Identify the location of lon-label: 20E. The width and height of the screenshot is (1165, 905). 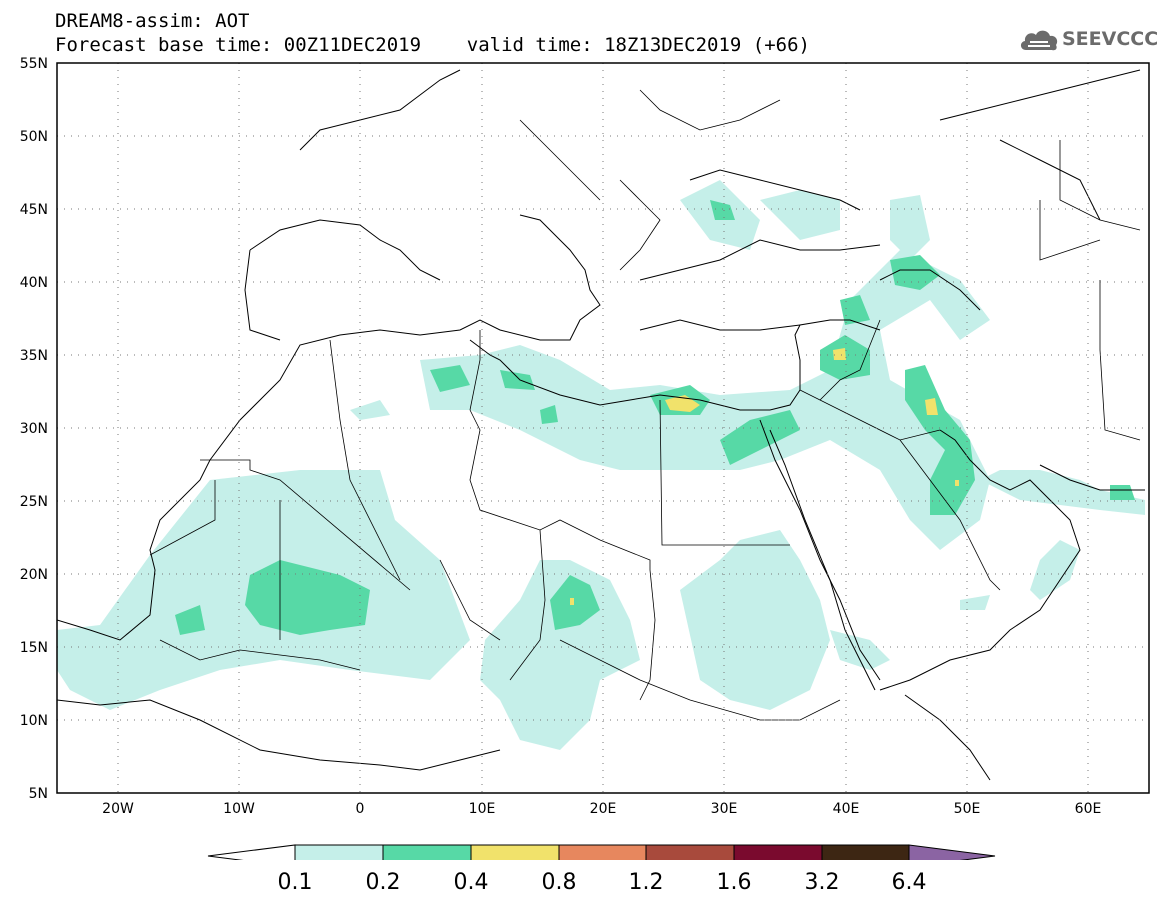
(603, 809).